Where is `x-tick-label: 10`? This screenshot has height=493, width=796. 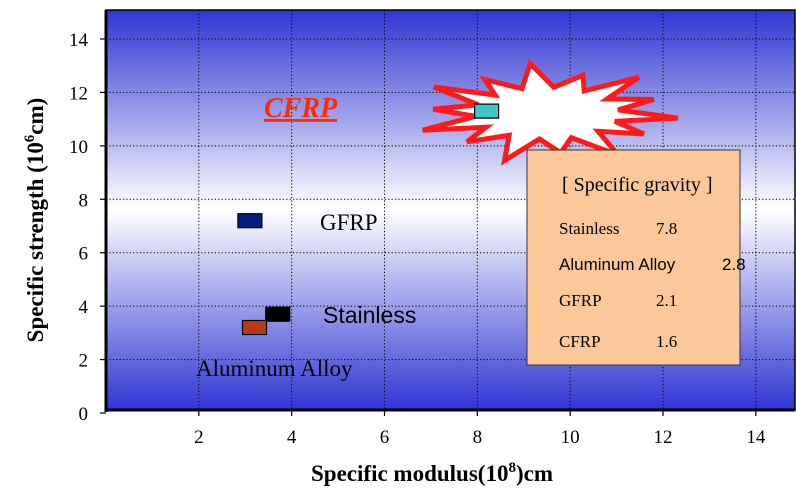
x-tick-label: 10 is located at coordinates (570, 437).